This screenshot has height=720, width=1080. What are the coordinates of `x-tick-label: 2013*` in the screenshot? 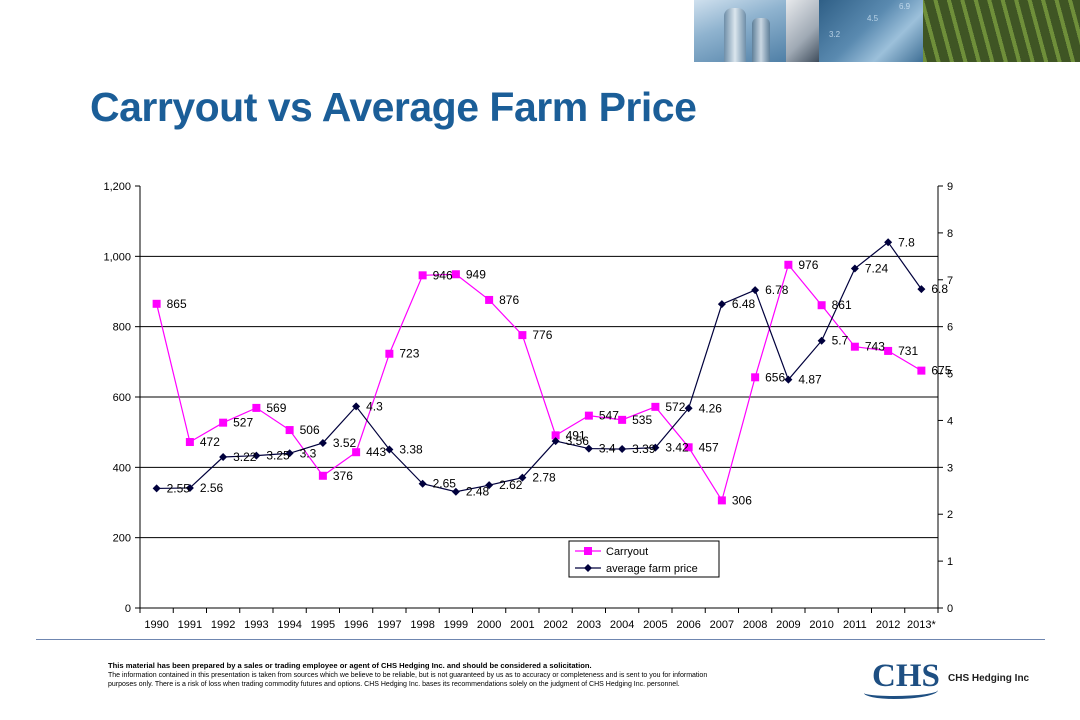 It's located at (921, 625).